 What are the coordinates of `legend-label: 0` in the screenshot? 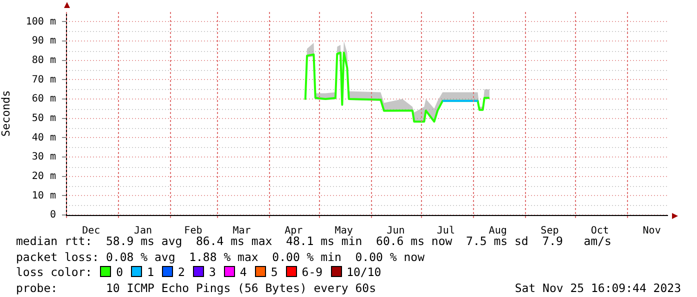 It's located at (120, 272).